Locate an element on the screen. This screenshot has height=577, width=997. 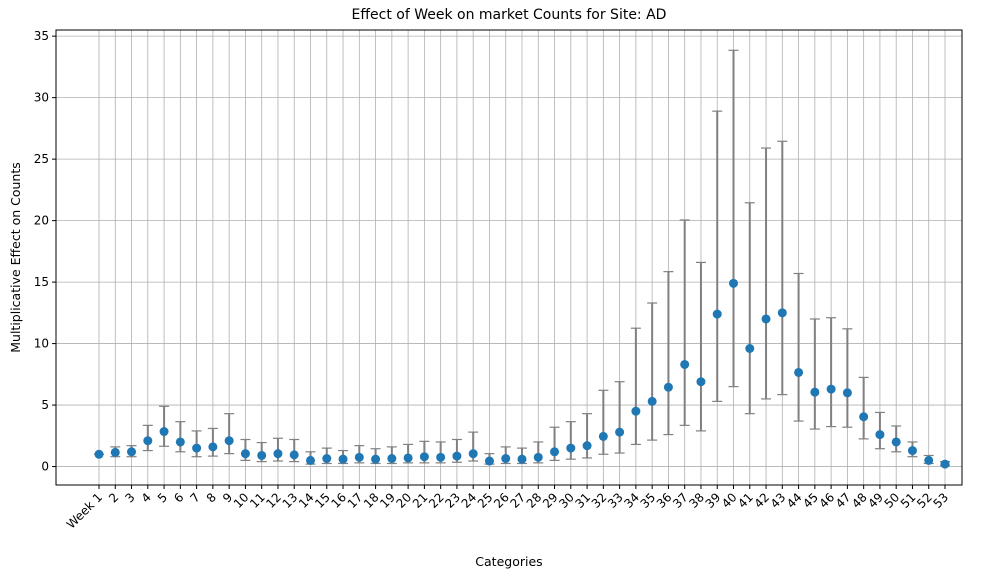
x-tick-label: Week 1 is located at coordinates (84, 510).